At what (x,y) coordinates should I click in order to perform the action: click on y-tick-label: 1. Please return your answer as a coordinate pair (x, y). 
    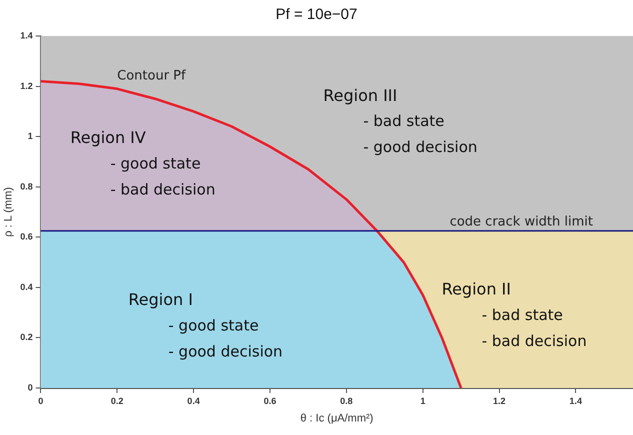
    Looking at the image, I should click on (30, 136).